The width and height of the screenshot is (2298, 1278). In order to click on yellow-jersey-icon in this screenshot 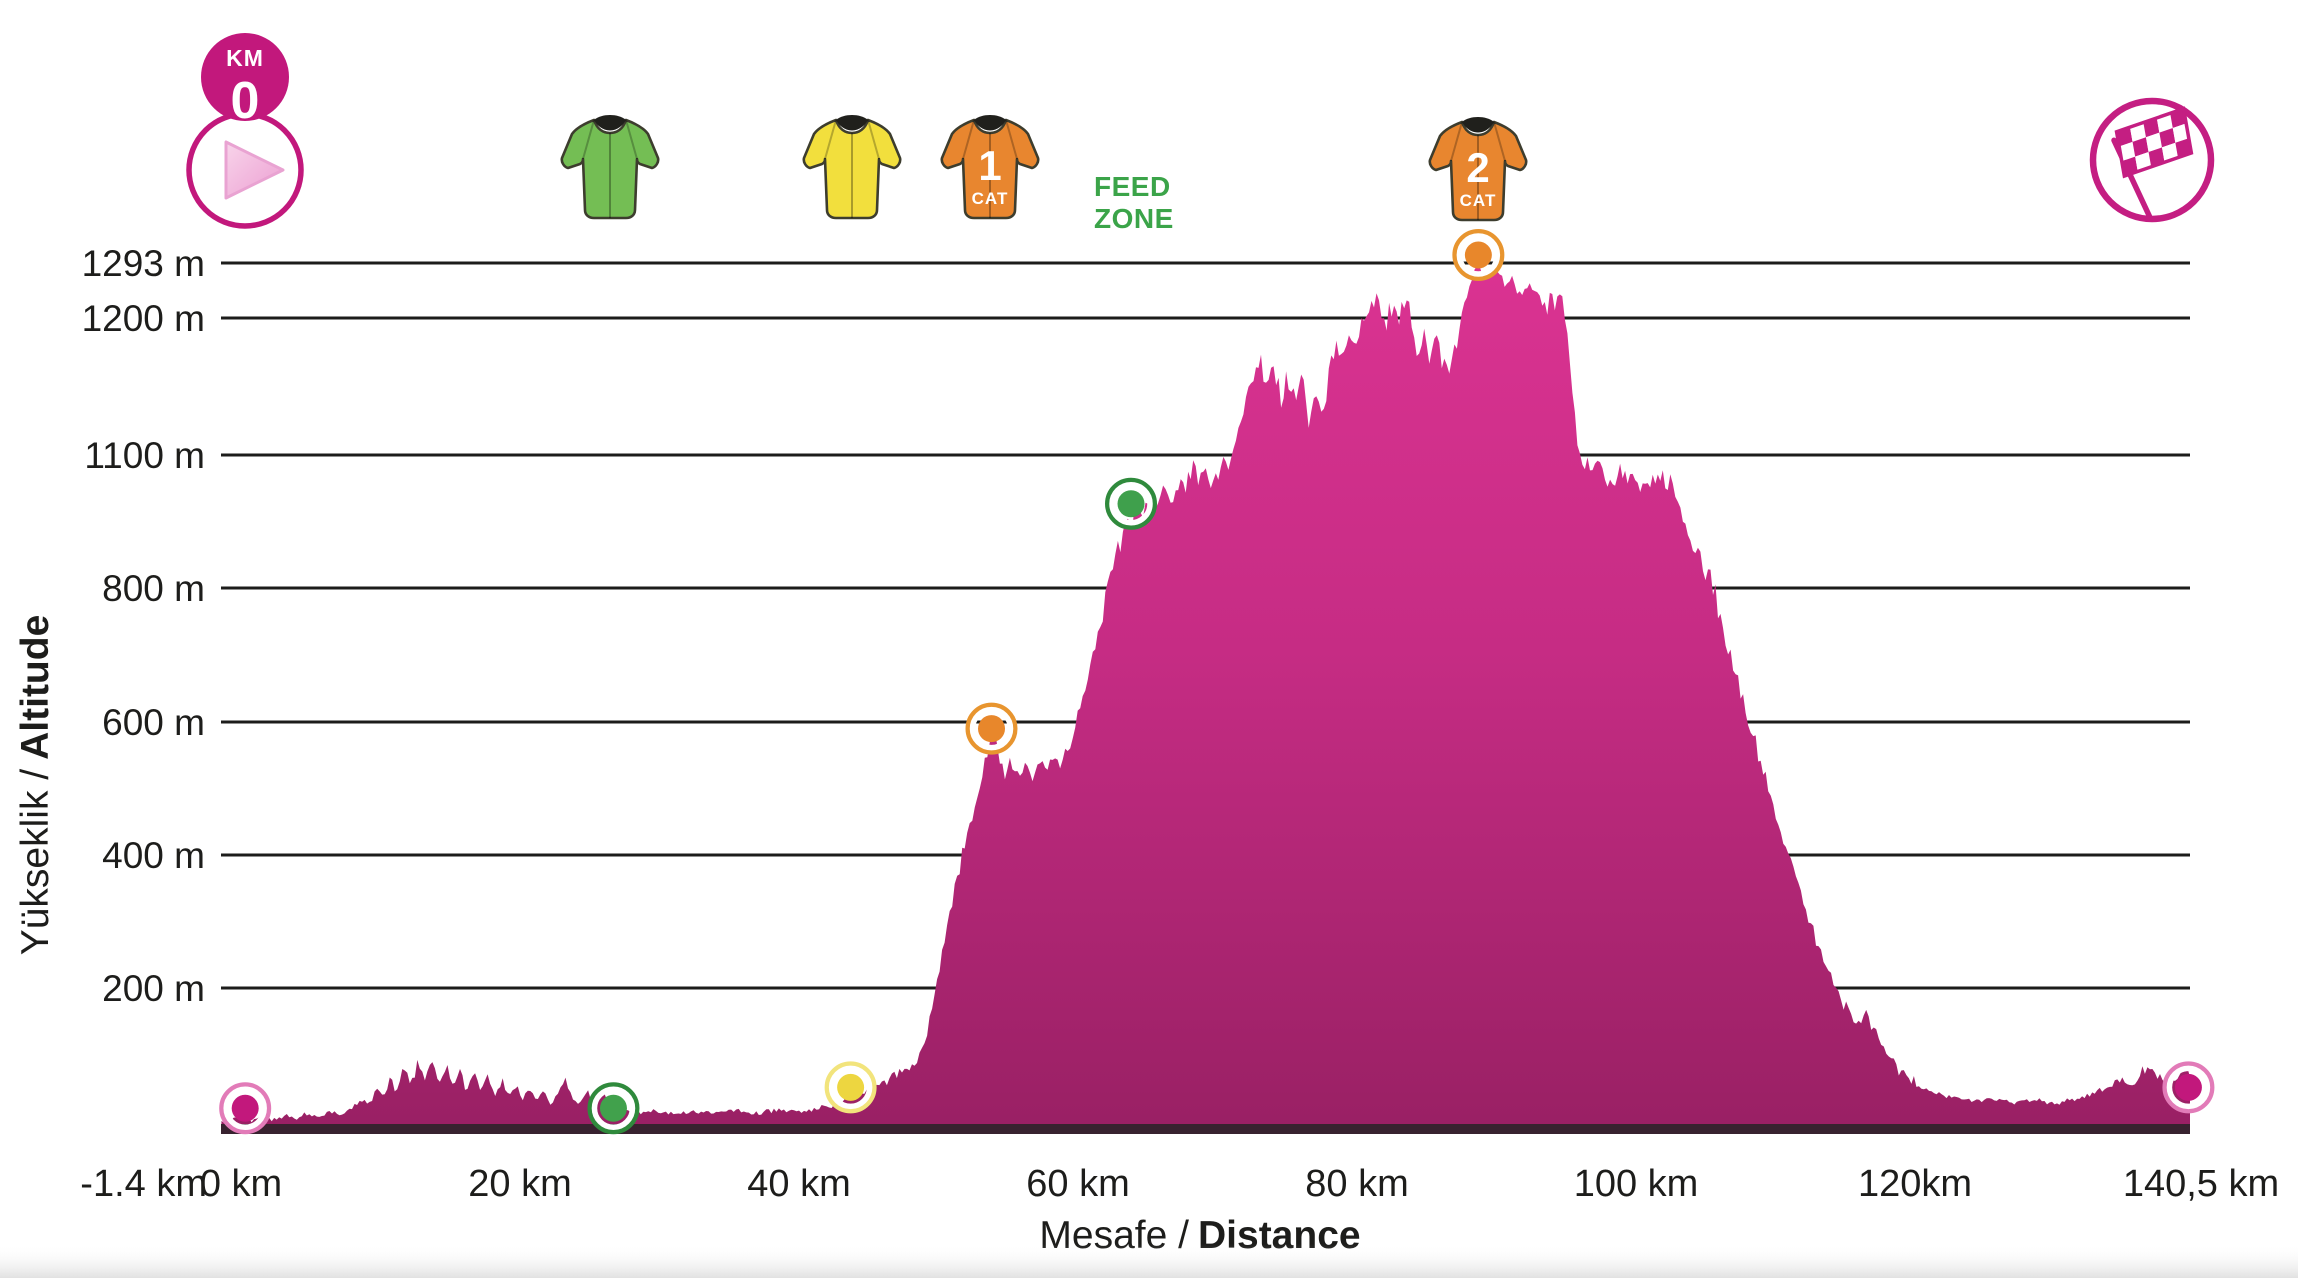, I will do `click(852, 166)`.